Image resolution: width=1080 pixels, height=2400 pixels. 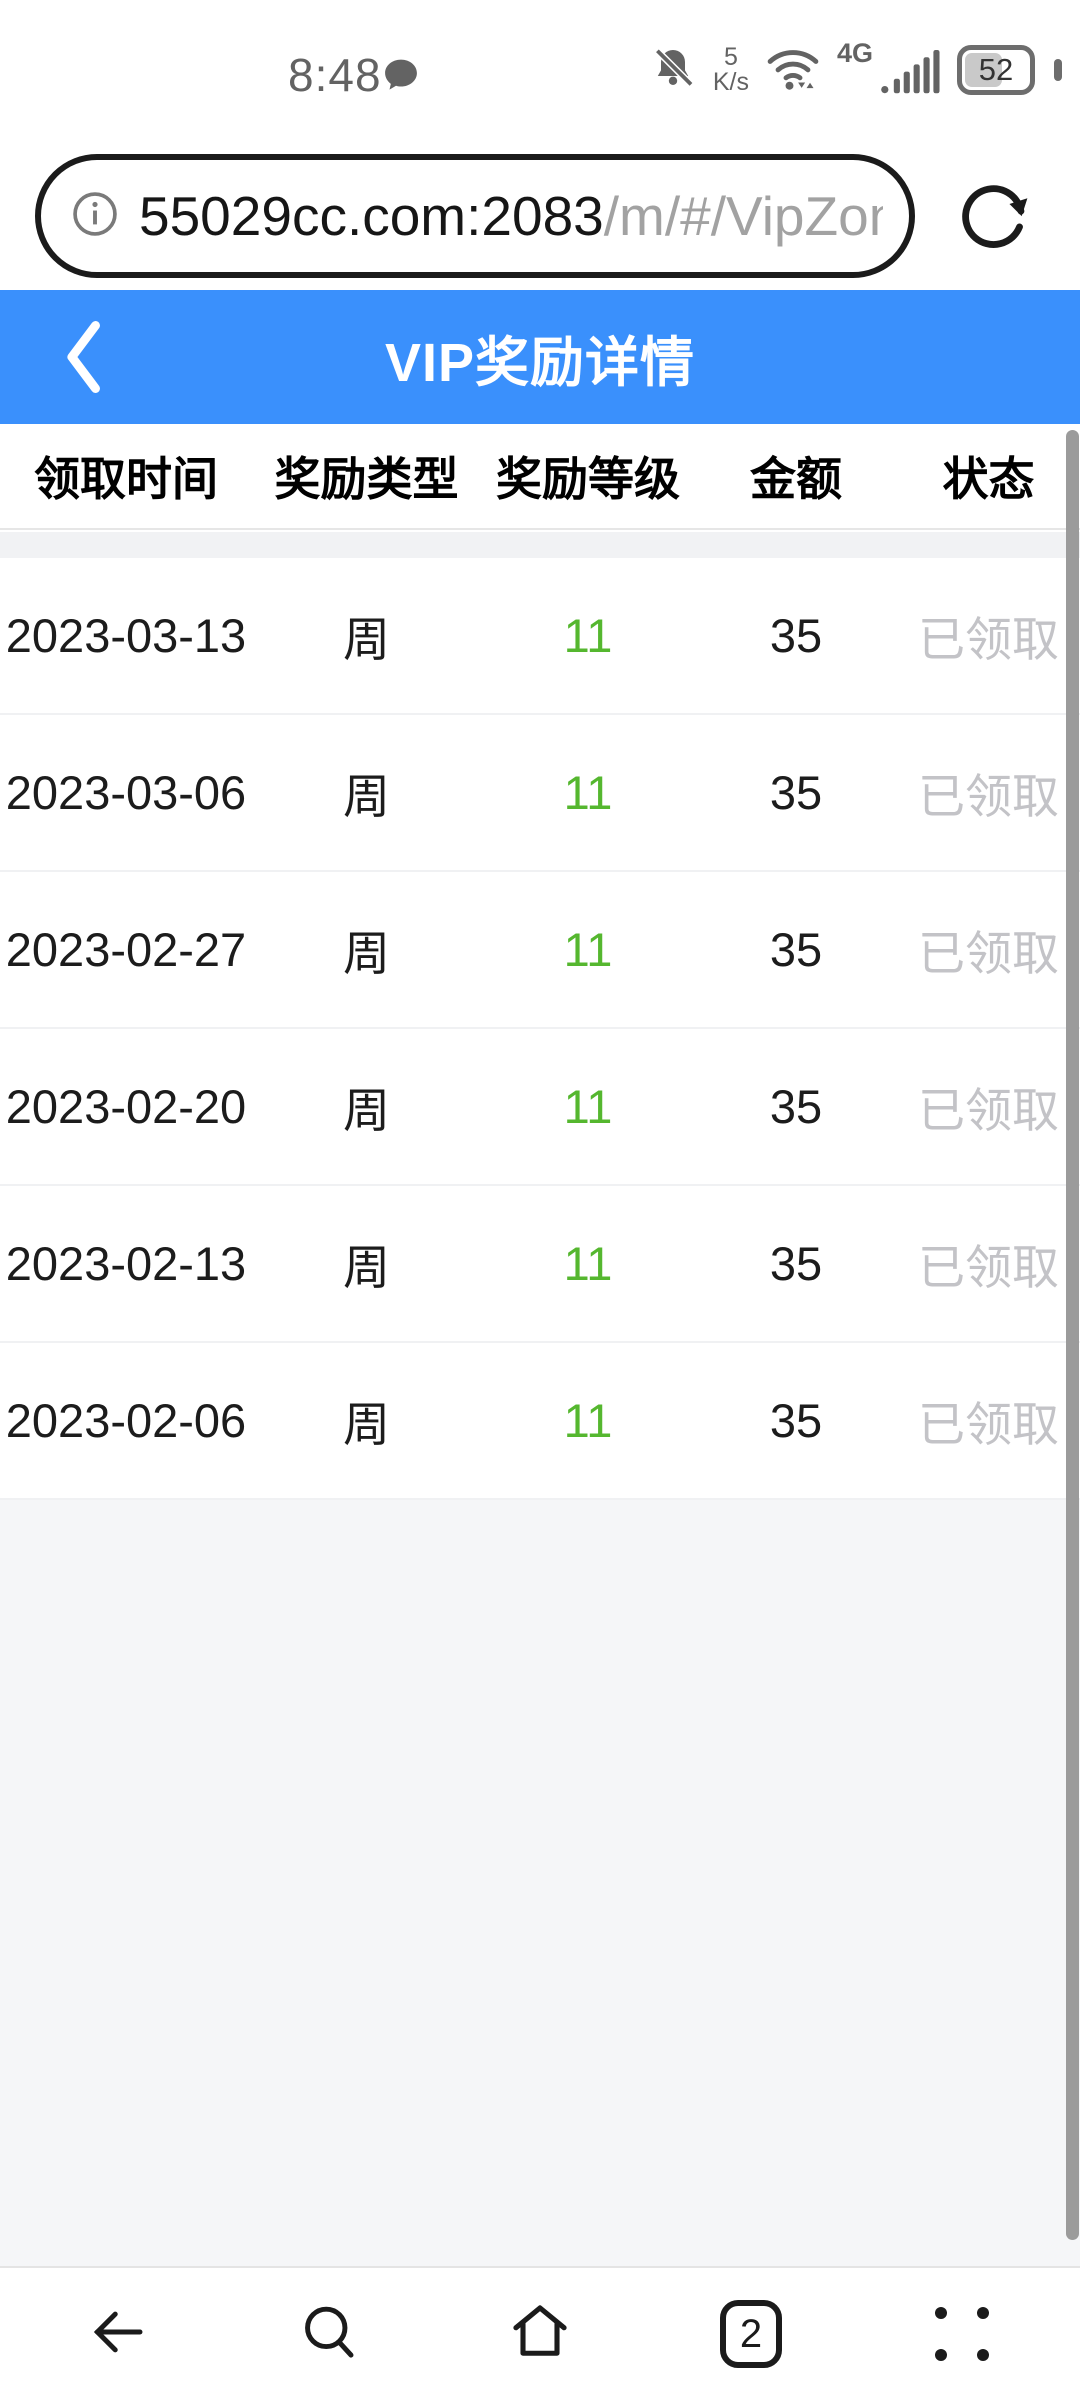 What do you see at coordinates (1058, 70) in the screenshot?
I see `battery-nub` at bounding box center [1058, 70].